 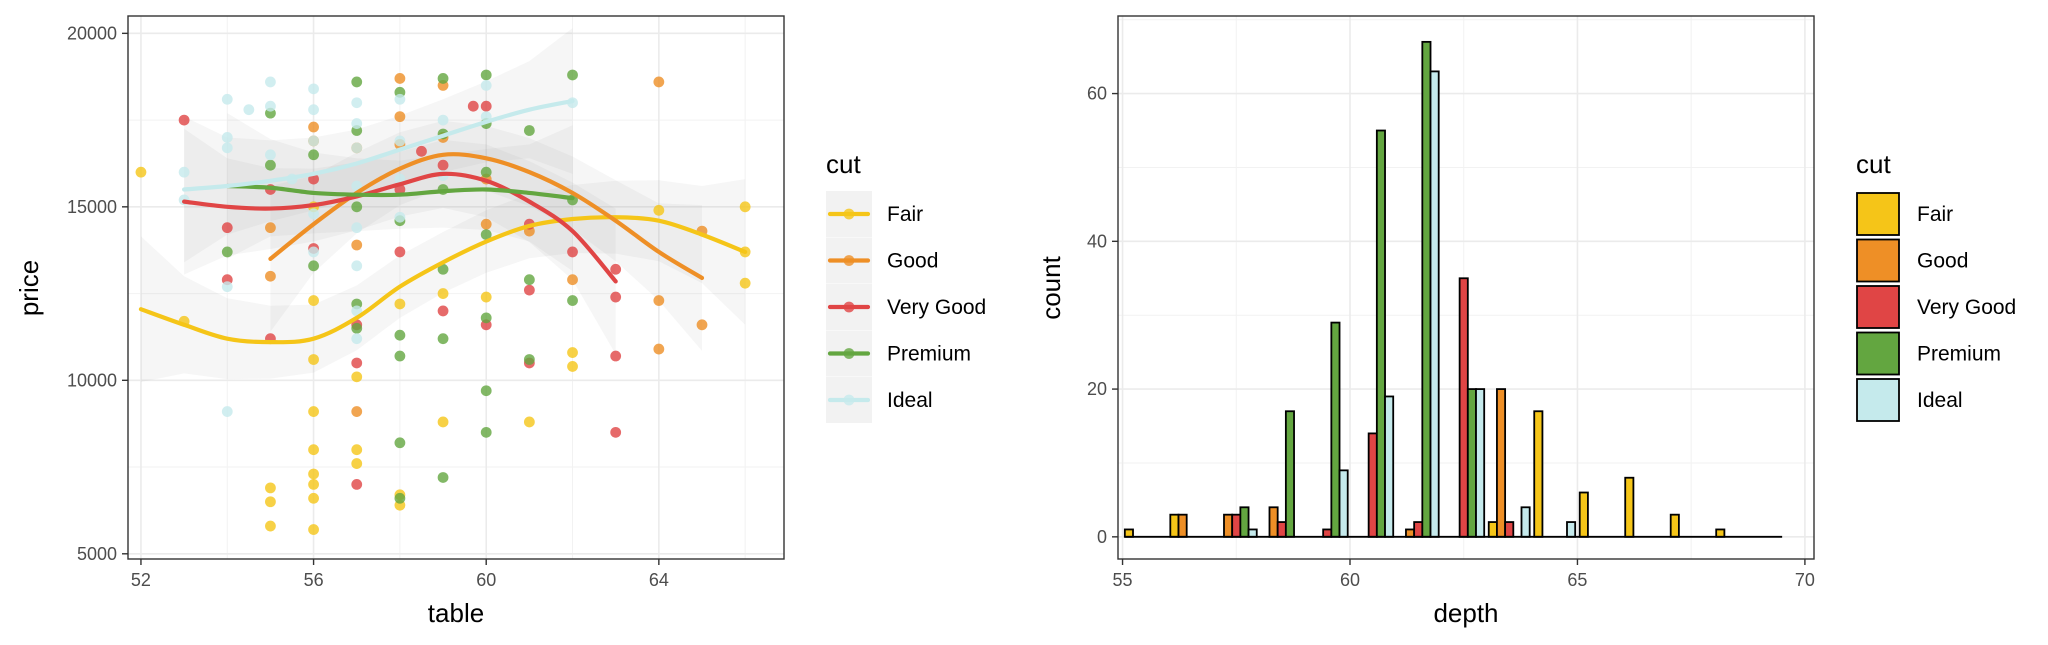 I want to click on histogram-y-axis-title: count, so click(x=1051, y=287).